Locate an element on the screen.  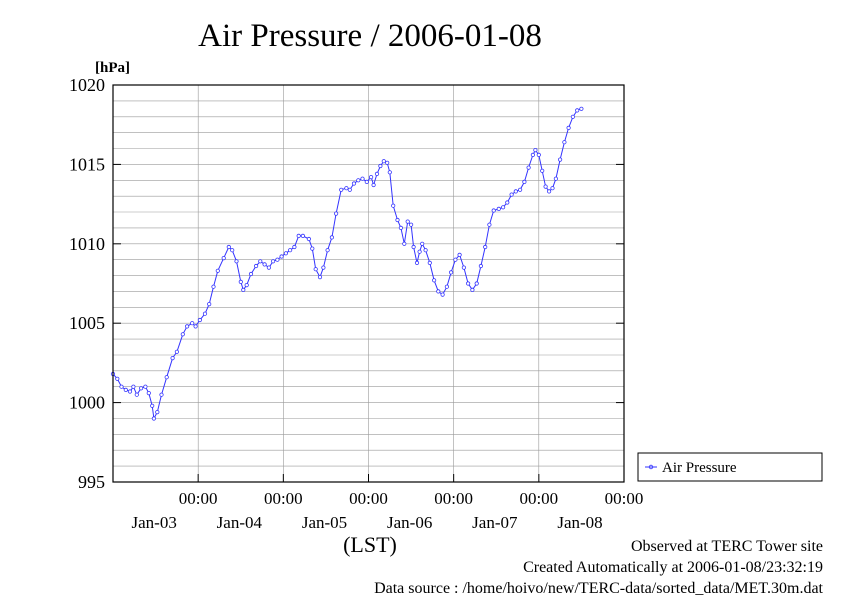
chart-title: Air Pressure / 2006-01-08 is located at coordinates (370, 36).